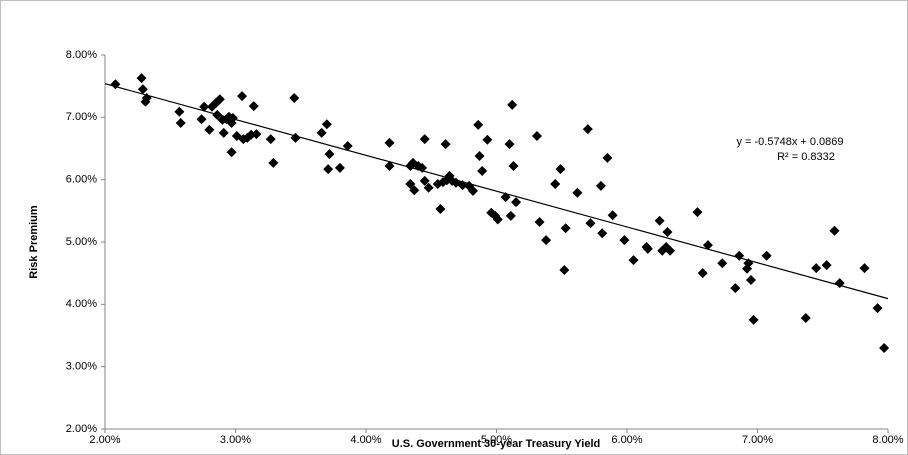  Describe the element at coordinates (81, 117) in the screenshot. I see `y-tick-label: 7.00%` at that location.